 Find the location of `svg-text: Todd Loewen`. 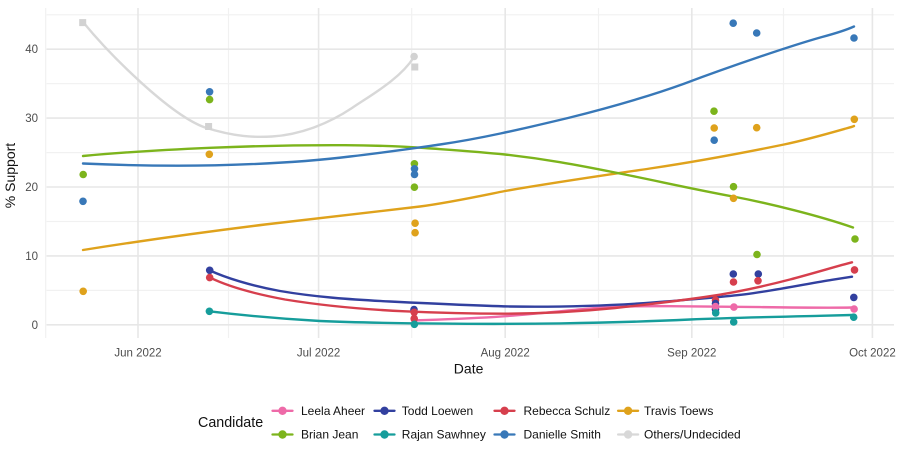

svg-text: Todd Loewen is located at coordinates (437, 411).